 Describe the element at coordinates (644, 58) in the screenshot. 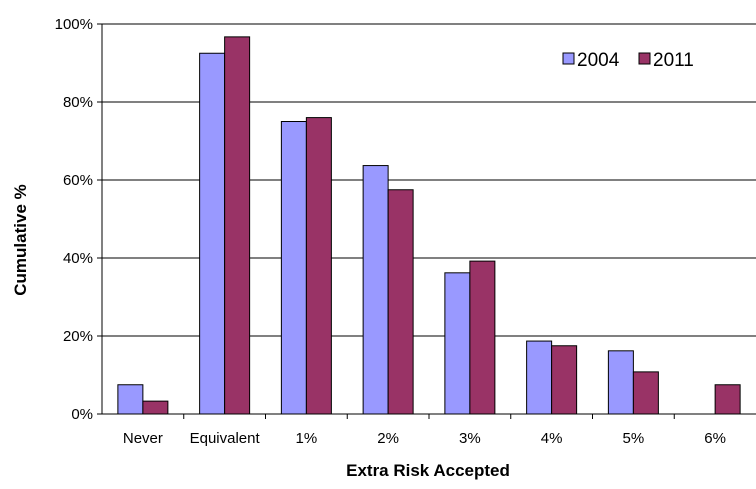

I see `legend-swatch-2011` at that location.